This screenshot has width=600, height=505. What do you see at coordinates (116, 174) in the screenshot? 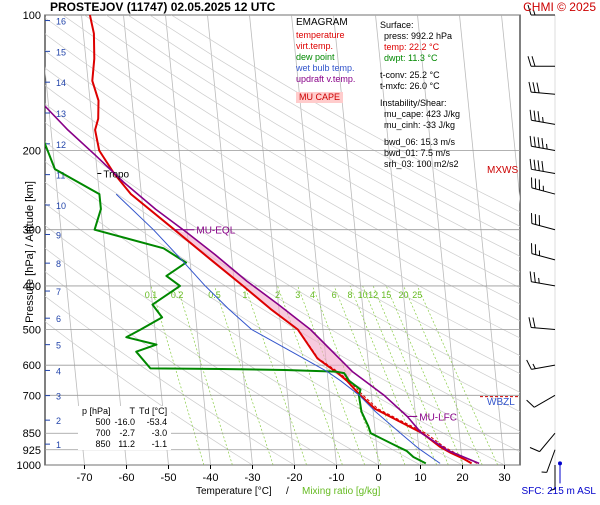
I see `annotation-label: Tropo` at bounding box center [116, 174].